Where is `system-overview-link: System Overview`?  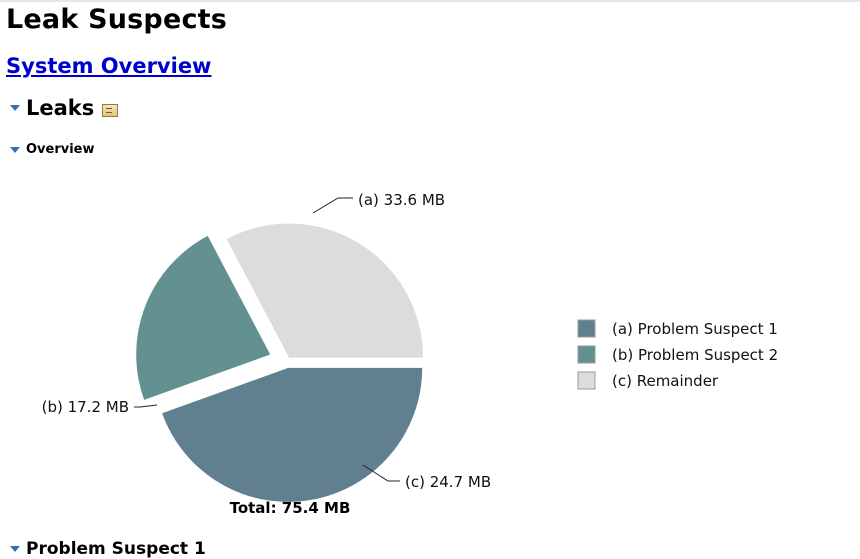 system-overview-link: System Overview is located at coordinates (109, 66).